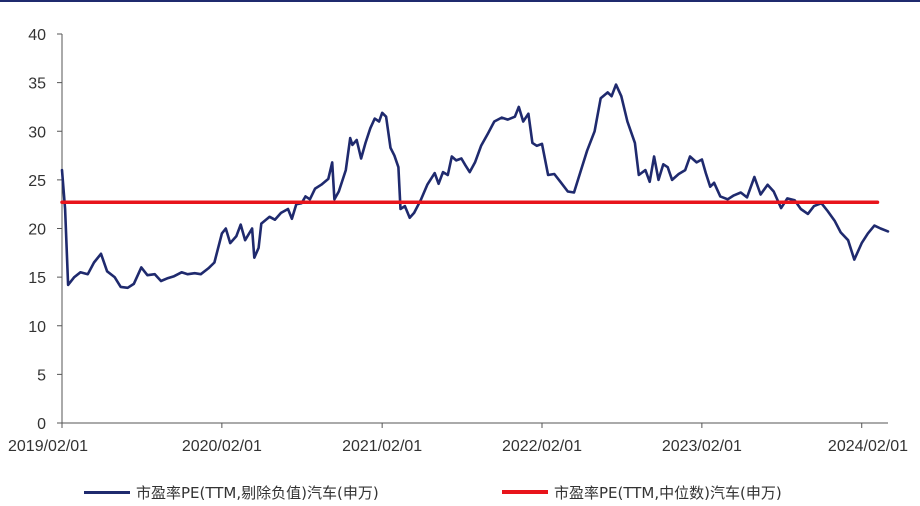  I want to click on x-tick-label: 2023/02/01, so click(702, 446).